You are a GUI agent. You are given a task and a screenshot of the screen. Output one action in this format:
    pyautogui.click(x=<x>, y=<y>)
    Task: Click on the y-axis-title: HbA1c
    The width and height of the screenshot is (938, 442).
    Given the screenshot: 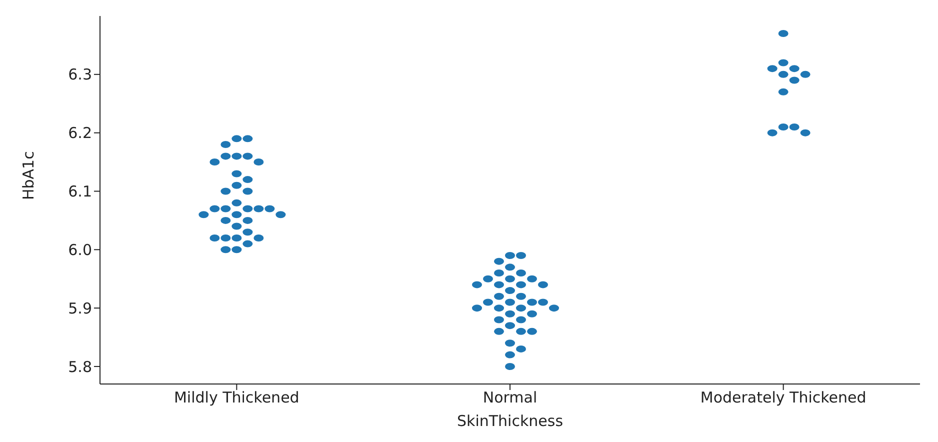 What is the action you would take?
    pyautogui.click(x=28, y=175)
    